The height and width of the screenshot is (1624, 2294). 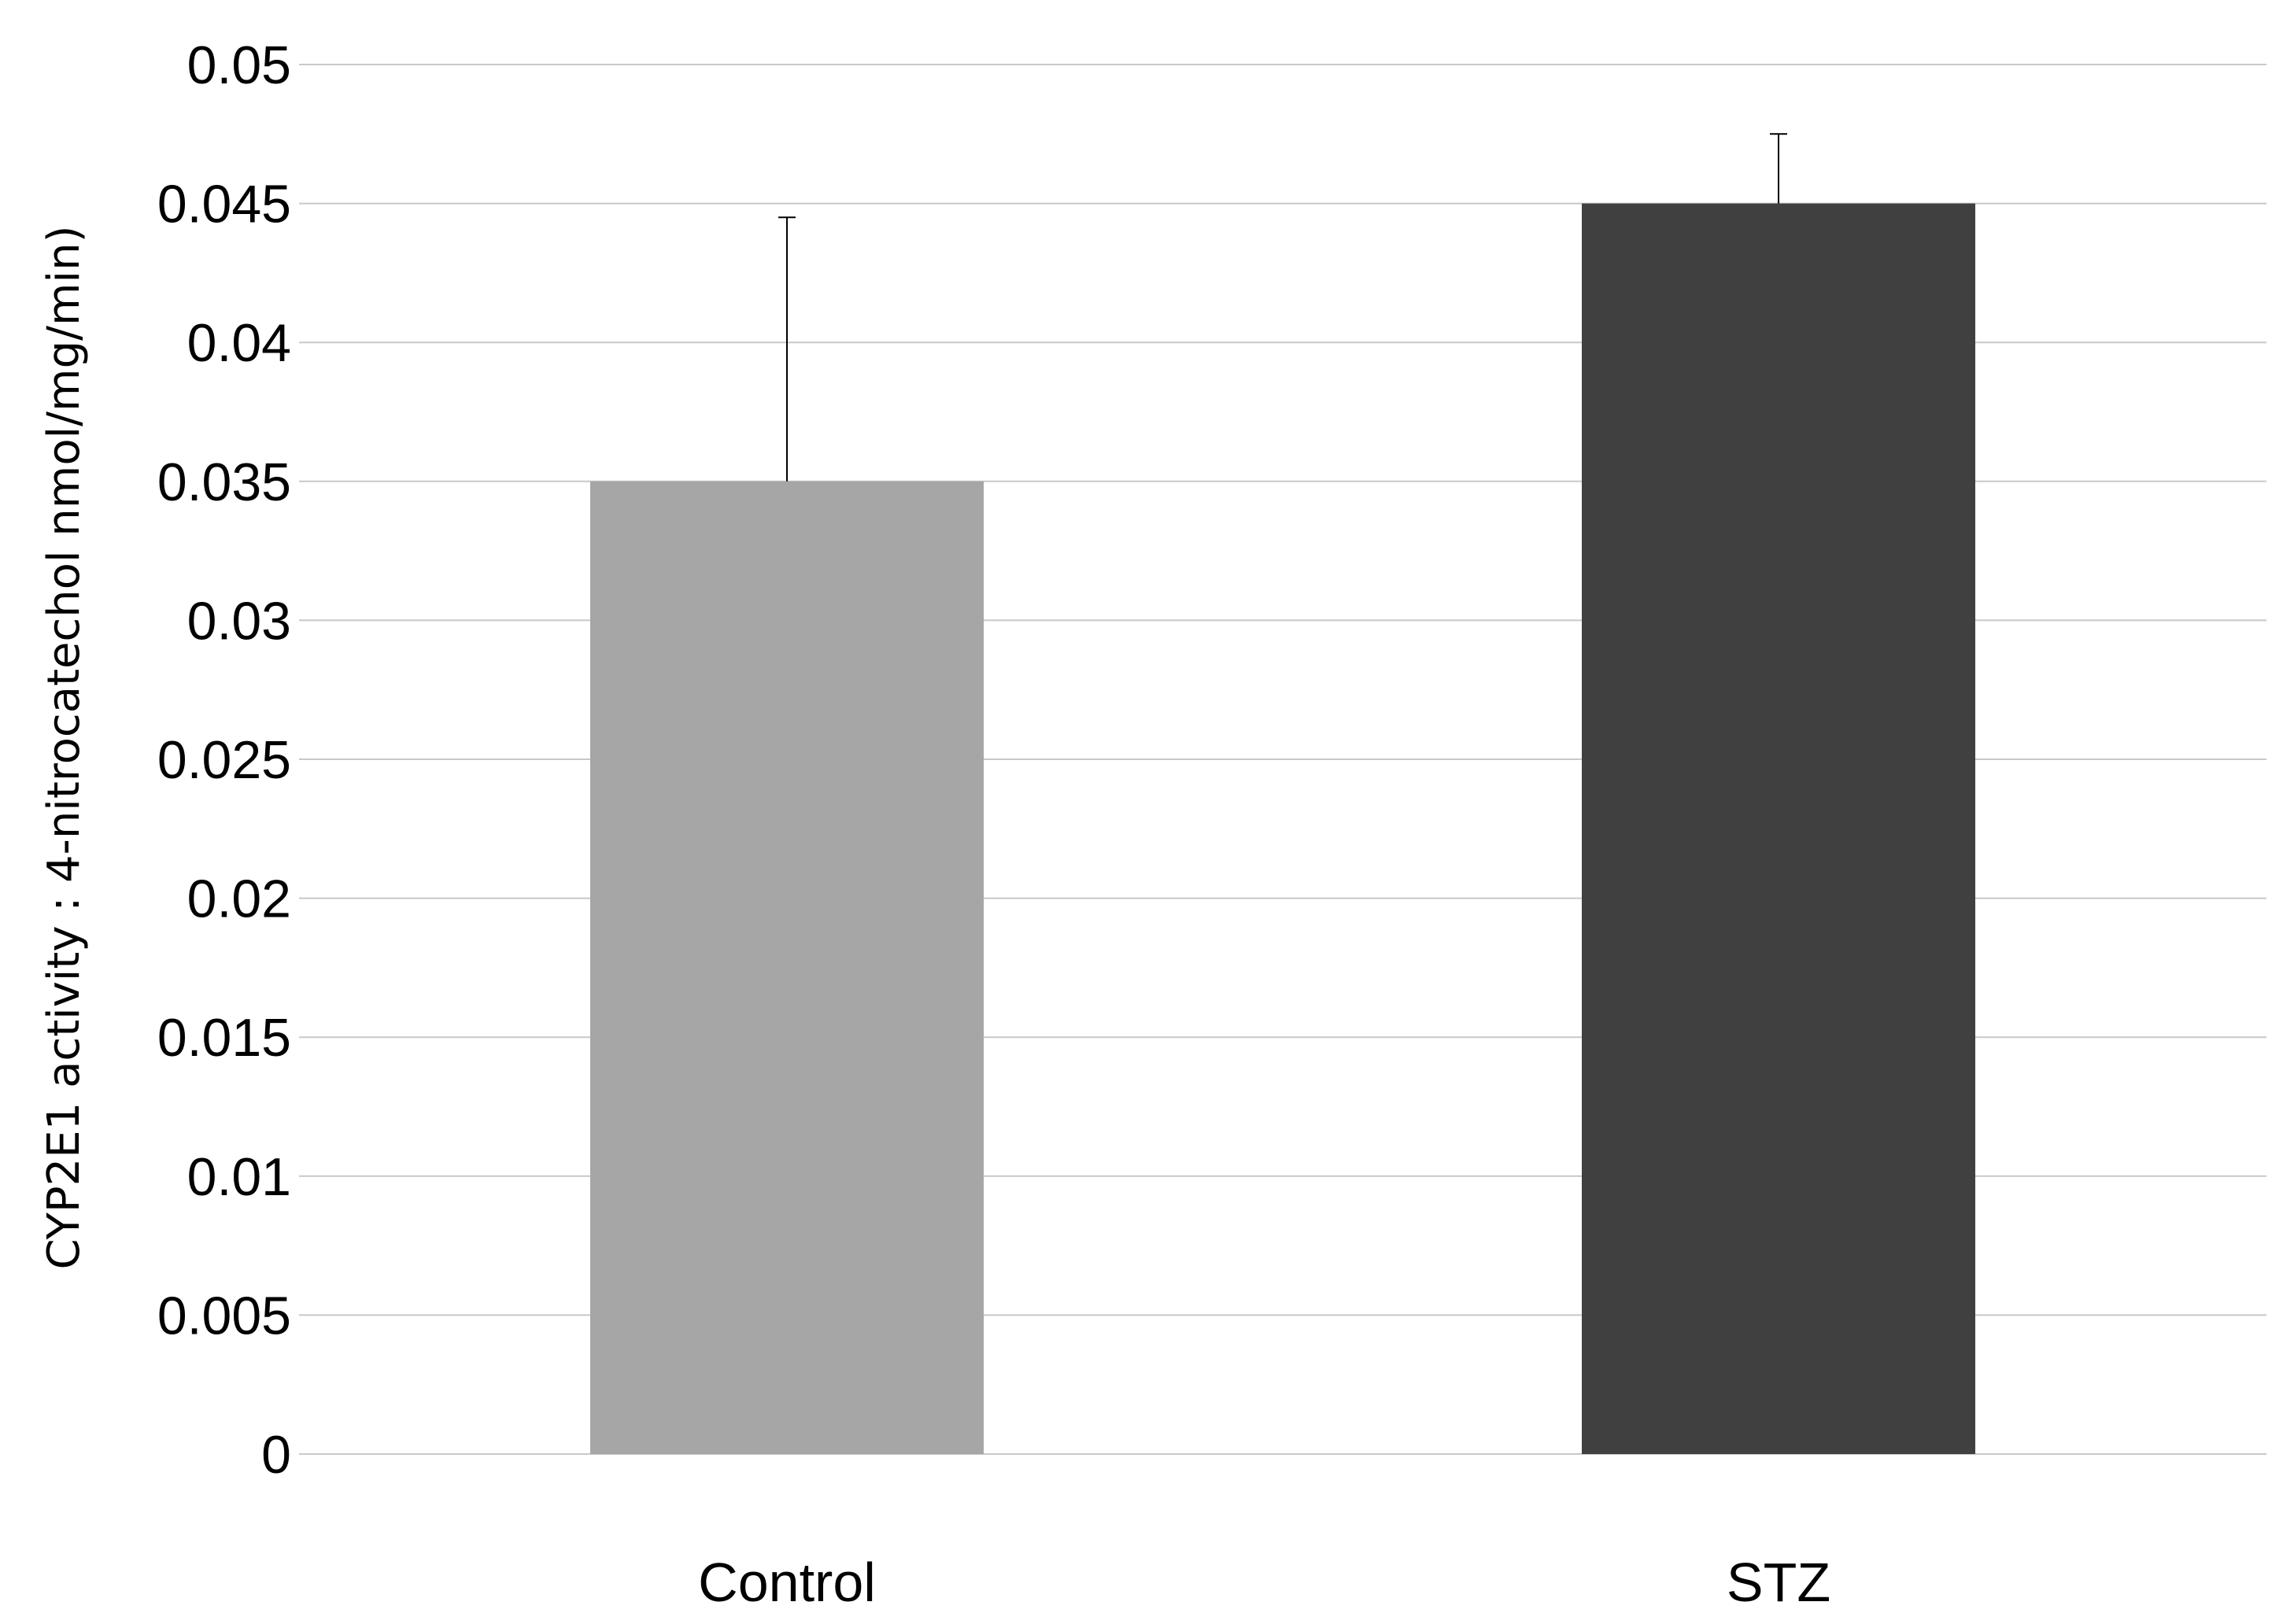 What do you see at coordinates (1282, 307) in the screenshot?
I see `error-bars` at bounding box center [1282, 307].